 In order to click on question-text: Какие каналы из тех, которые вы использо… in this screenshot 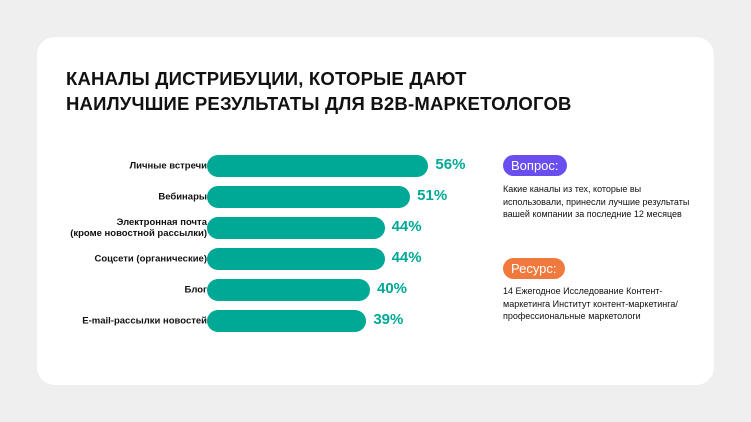, I will do `click(596, 201)`.